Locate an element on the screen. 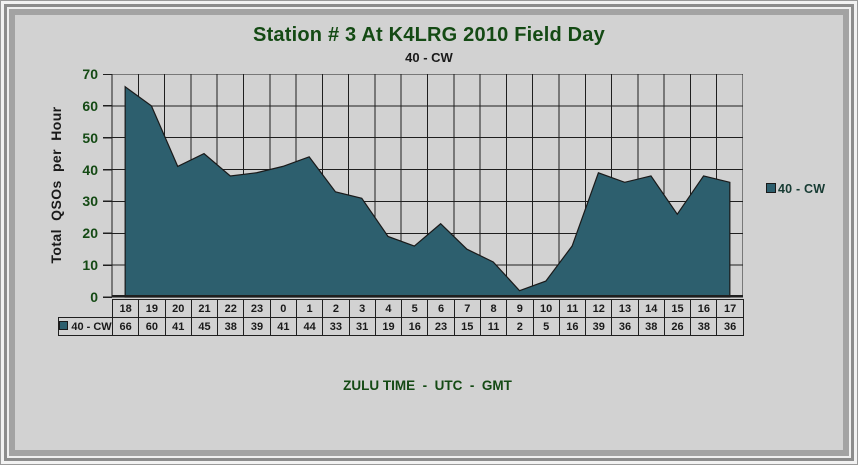 The width and height of the screenshot is (858, 465). hour-cell: 18 is located at coordinates (125, 308).